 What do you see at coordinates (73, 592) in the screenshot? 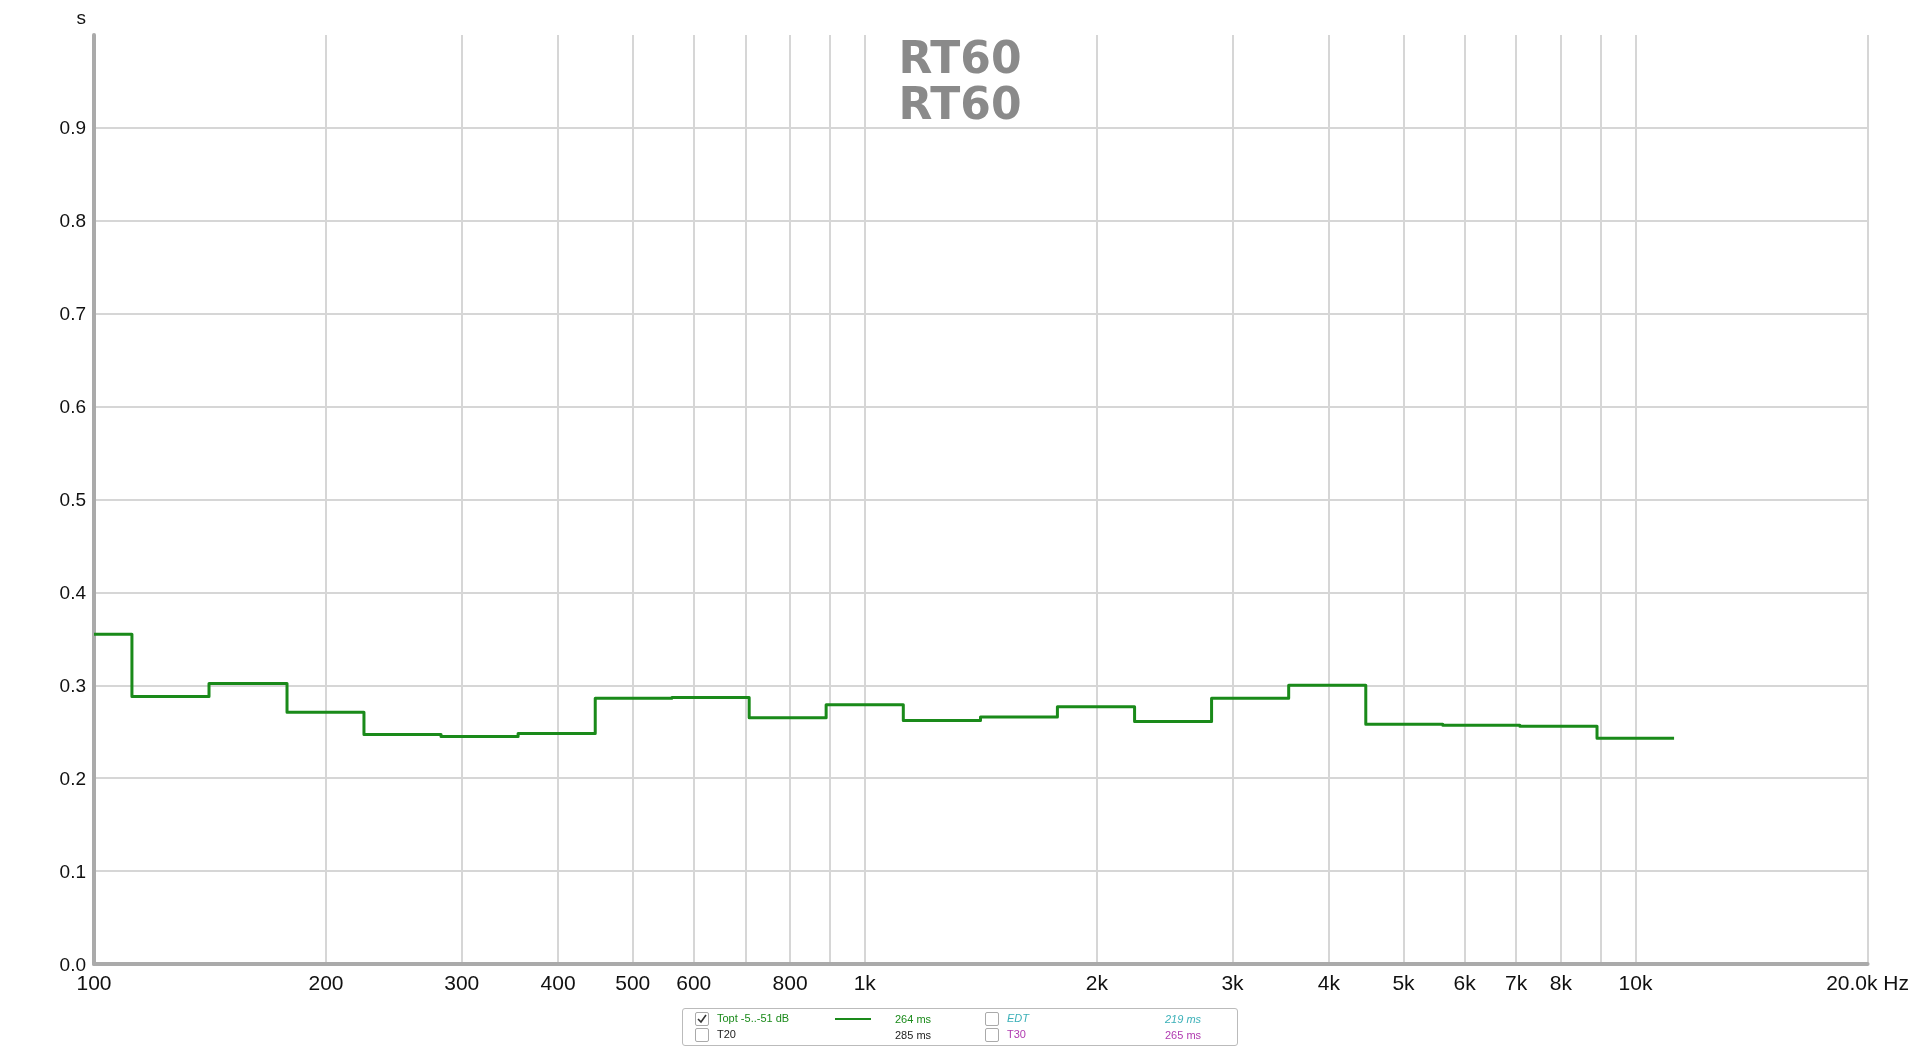
I see `y-tick-label: 0.4` at bounding box center [73, 592].